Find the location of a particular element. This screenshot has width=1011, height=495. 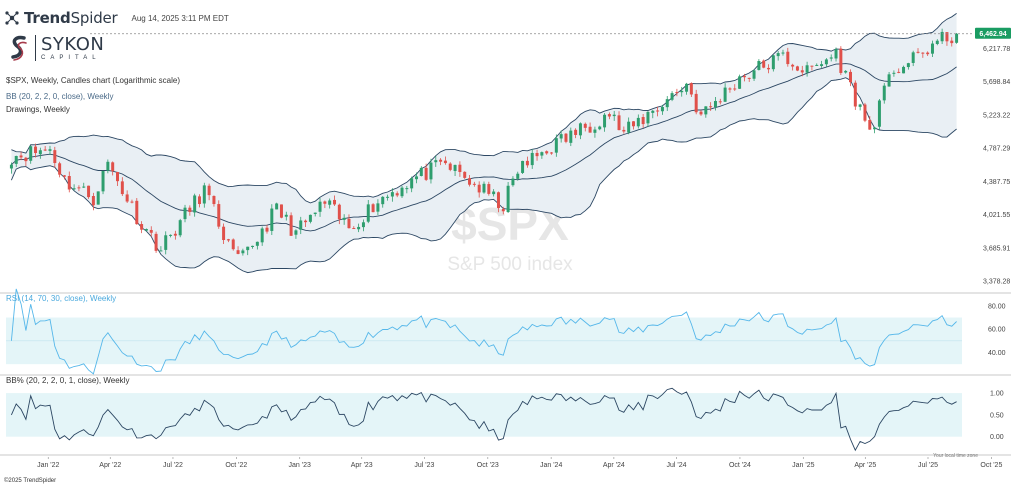

x-axis-tick: Jul '23 is located at coordinates (424, 465).